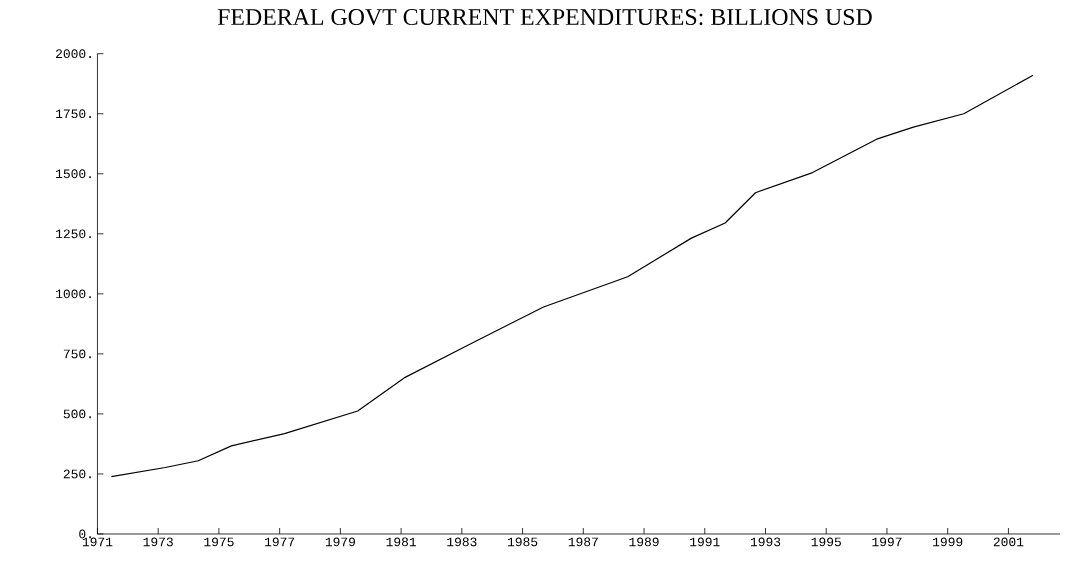  What do you see at coordinates (77, 354) in the screenshot?
I see `y-tick-label: 750.` at bounding box center [77, 354].